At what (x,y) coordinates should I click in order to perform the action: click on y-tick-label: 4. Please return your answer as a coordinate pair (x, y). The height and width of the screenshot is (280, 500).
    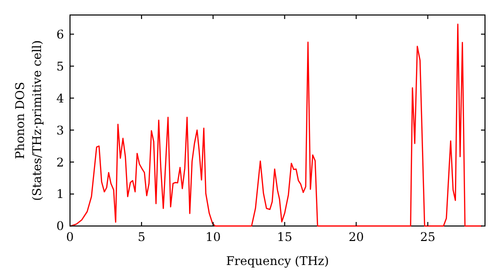
    Looking at the image, I should click on (60, 98).